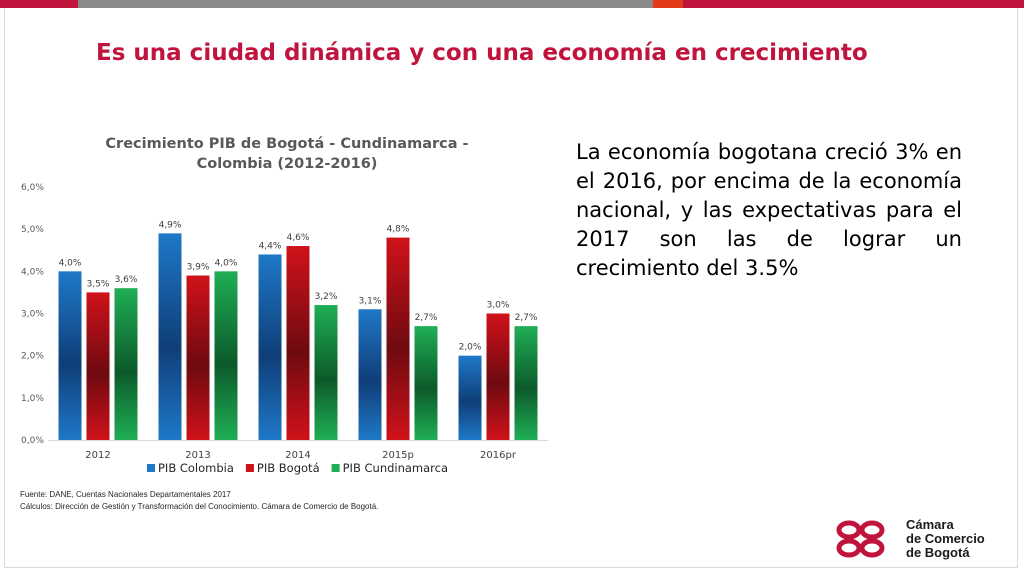  What do you see at coordinates (498, 306) in the screenshot?
I see `data-label: 3,0%` at bounding box center [498, 306].